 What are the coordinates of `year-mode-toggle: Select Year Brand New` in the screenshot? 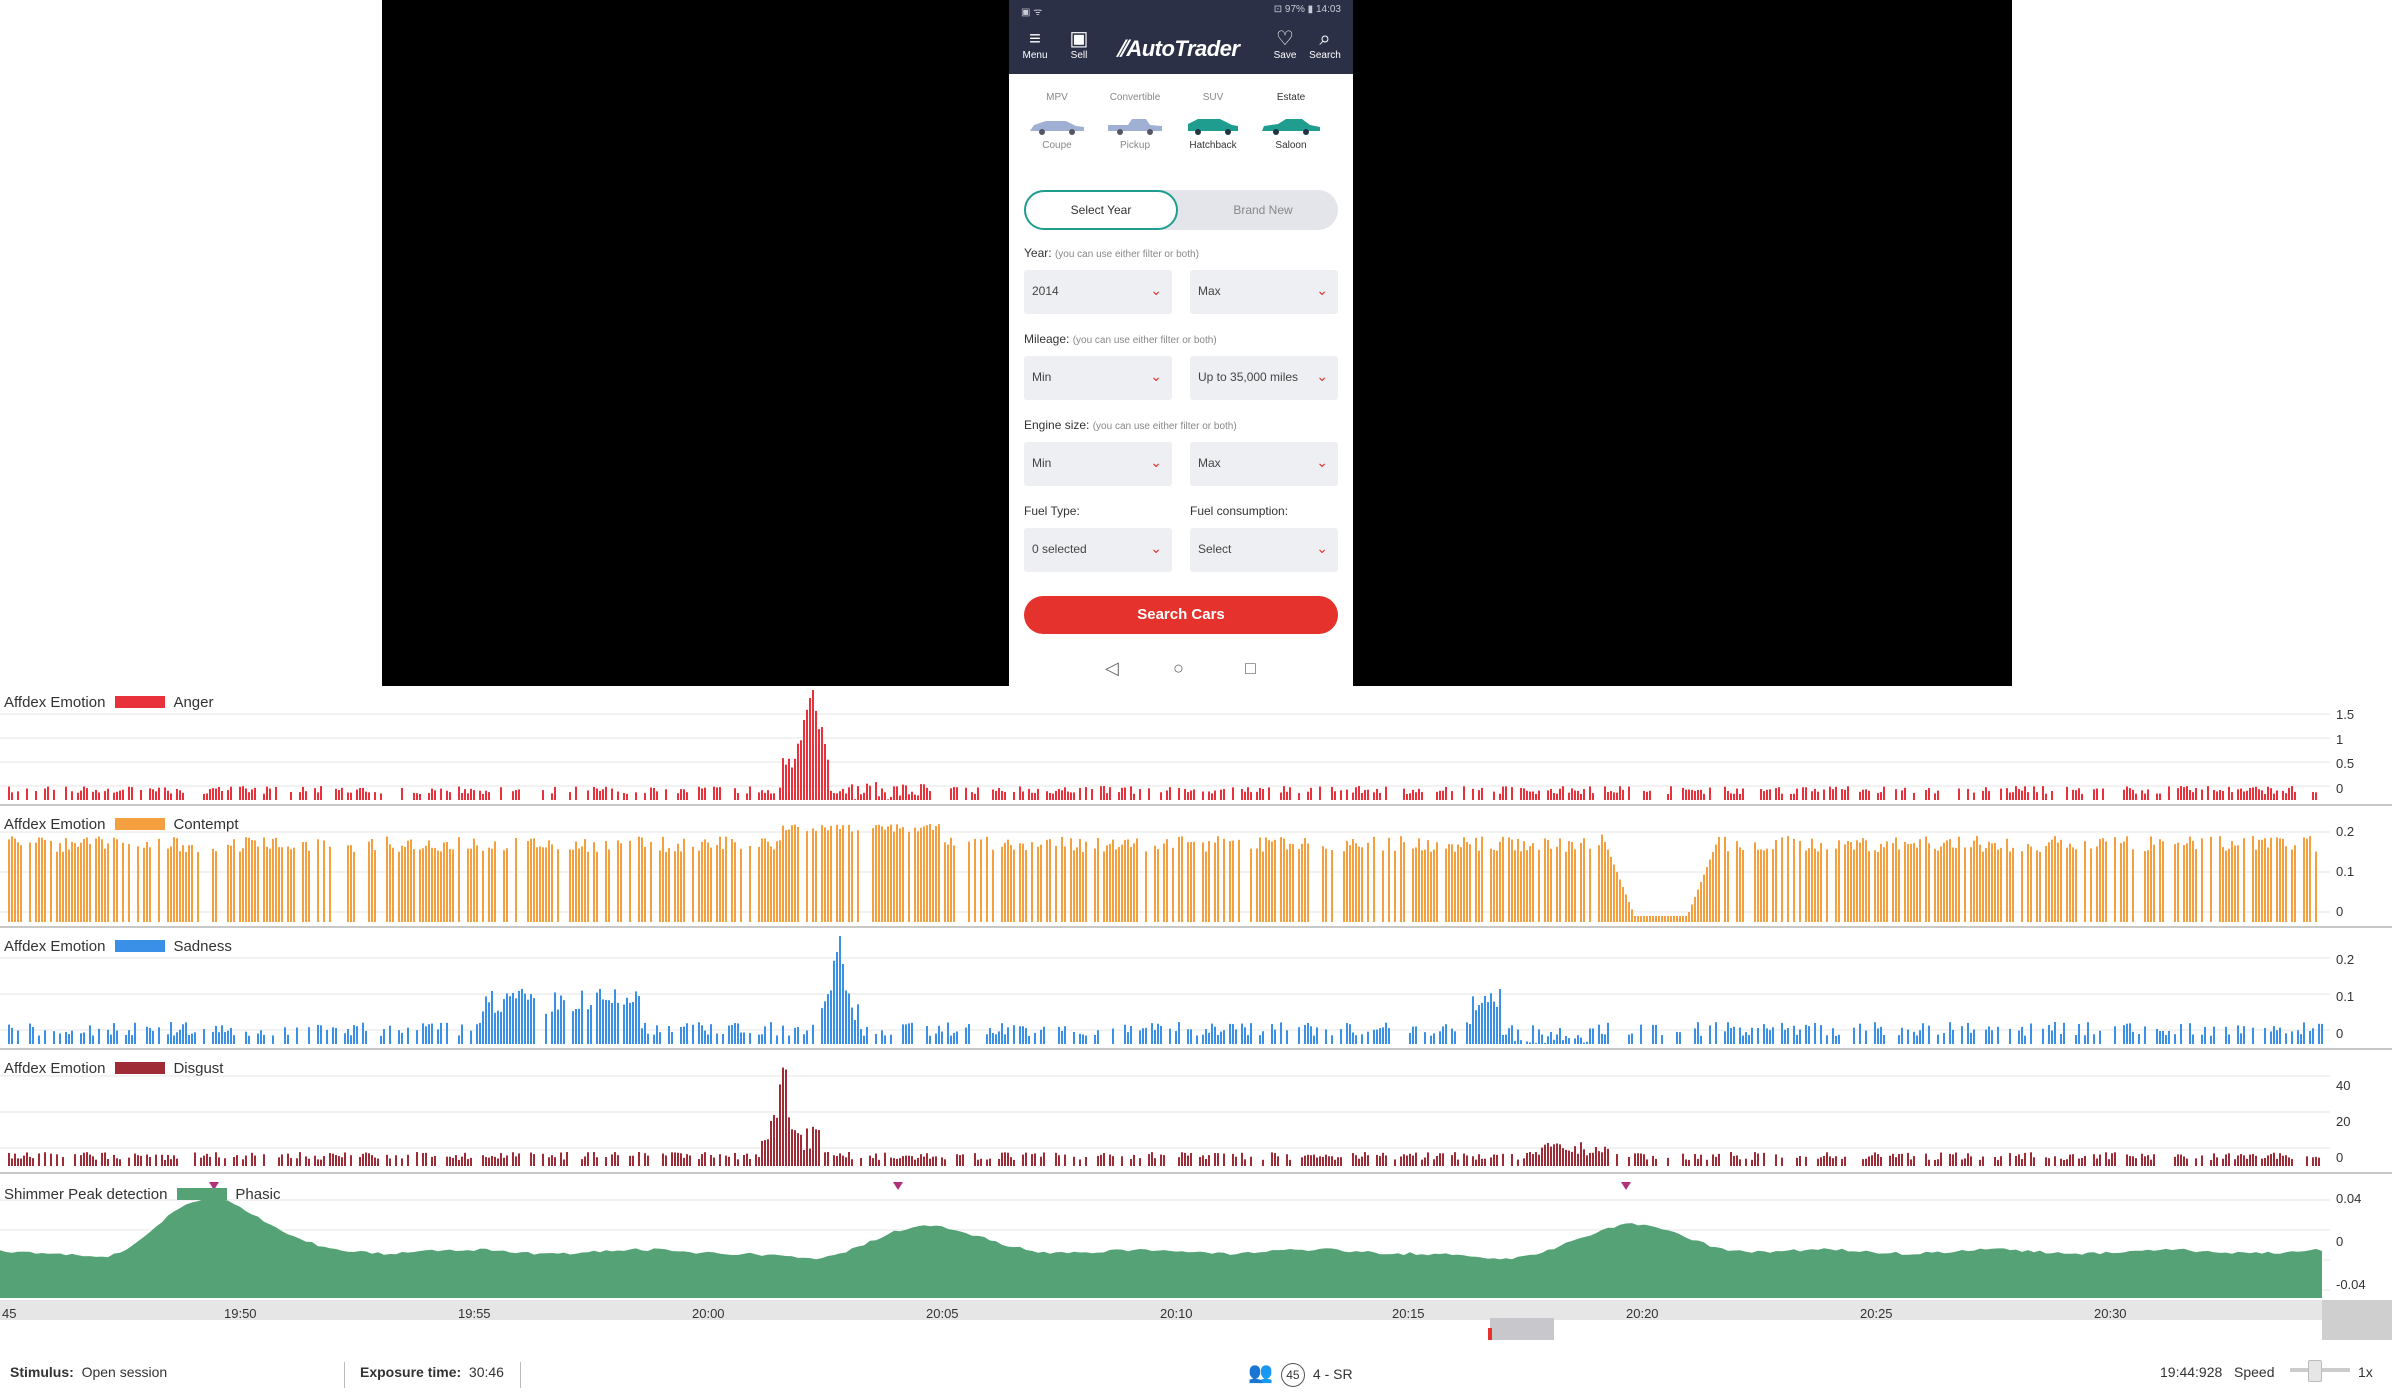 It's located at (1181, 210).